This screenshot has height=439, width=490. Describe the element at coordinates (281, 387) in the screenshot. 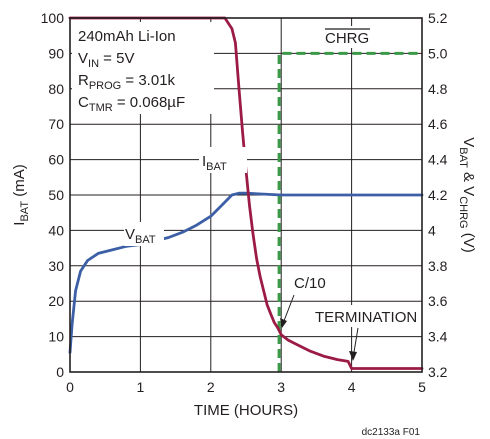

I see `x-tick-label: 3` at that location.